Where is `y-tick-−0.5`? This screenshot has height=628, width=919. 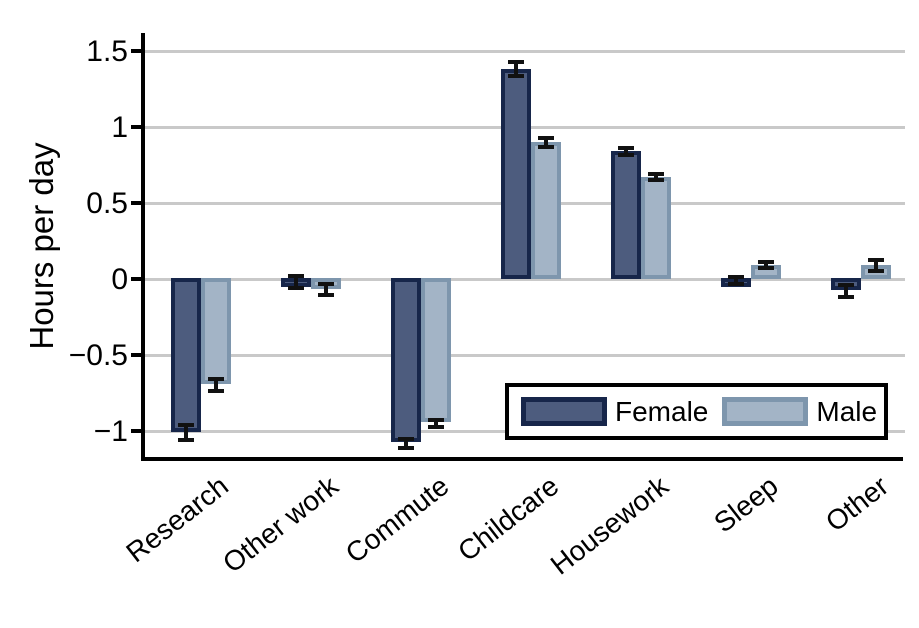 y-tick-−0.5 is located at coordinates (138, 355).